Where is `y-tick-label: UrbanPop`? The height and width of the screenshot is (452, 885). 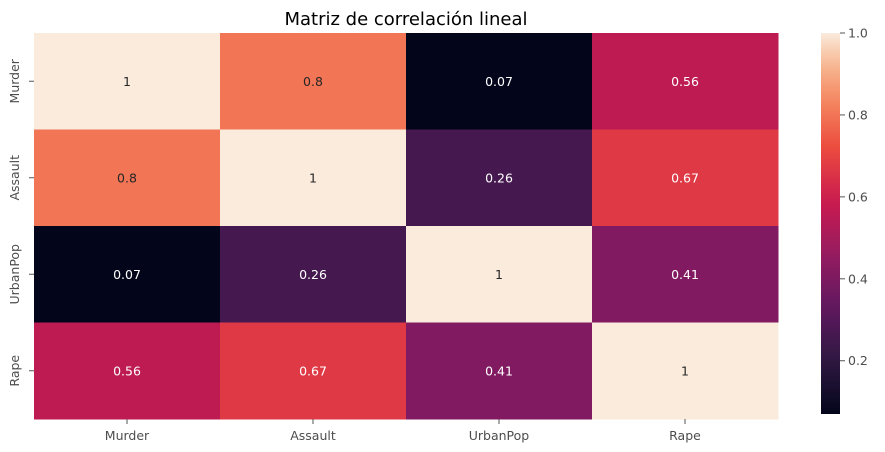 y-tick-label: UrbanPop is located at coordinates (14, 274).